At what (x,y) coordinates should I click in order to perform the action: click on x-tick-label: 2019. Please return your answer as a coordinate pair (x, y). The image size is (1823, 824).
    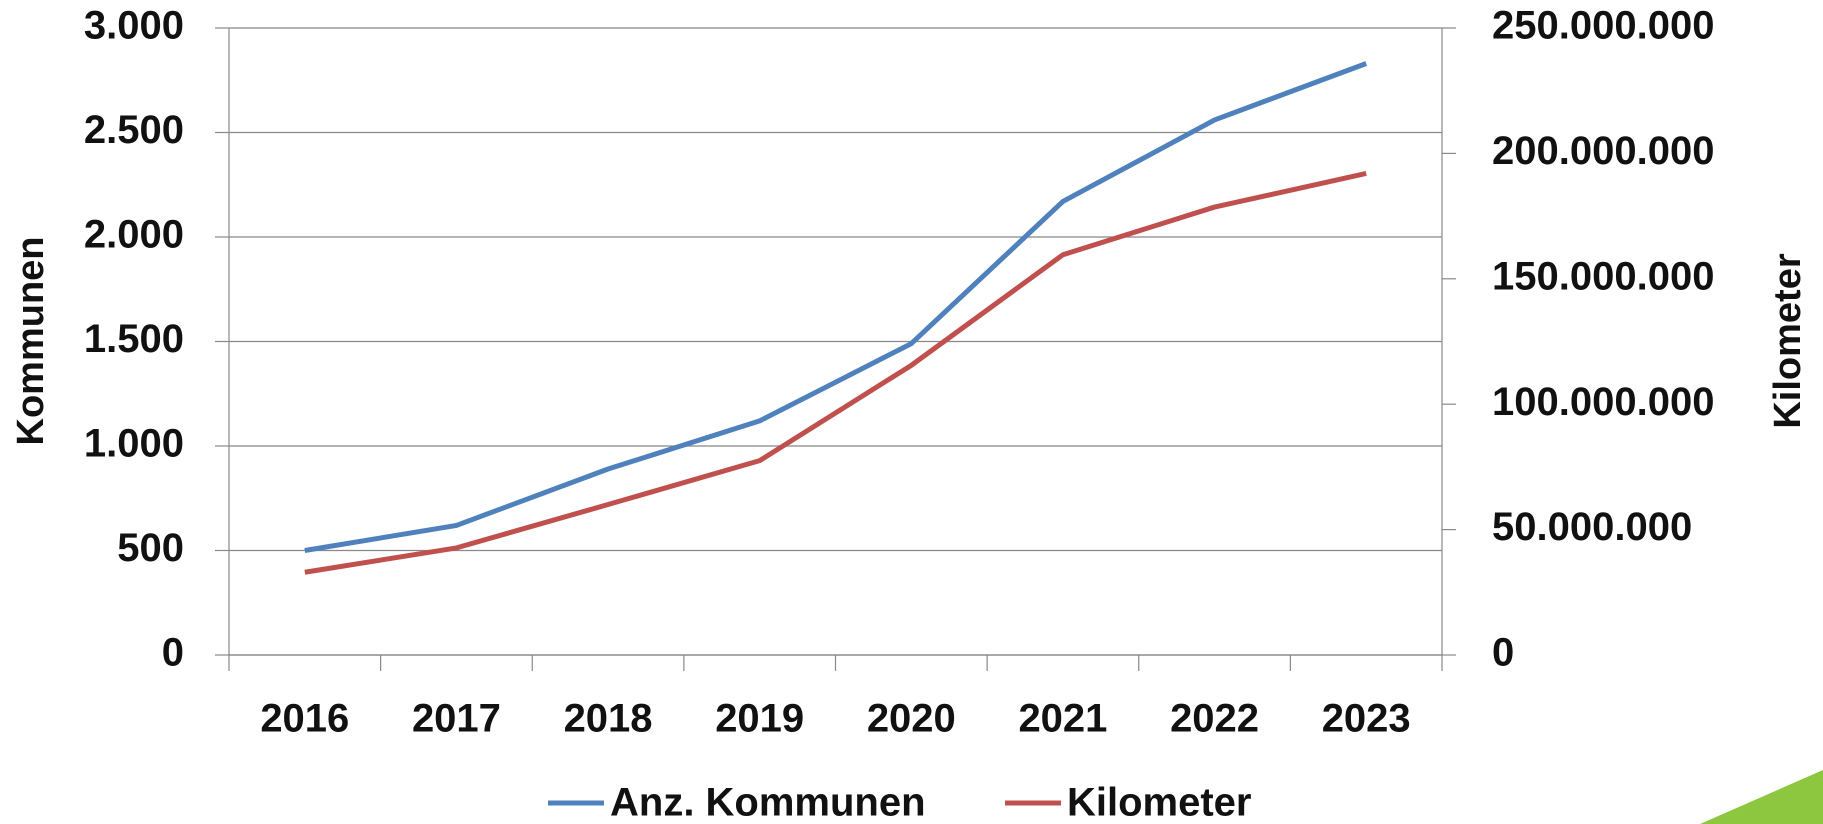
    Looking at the image, I should click on (759, 719).